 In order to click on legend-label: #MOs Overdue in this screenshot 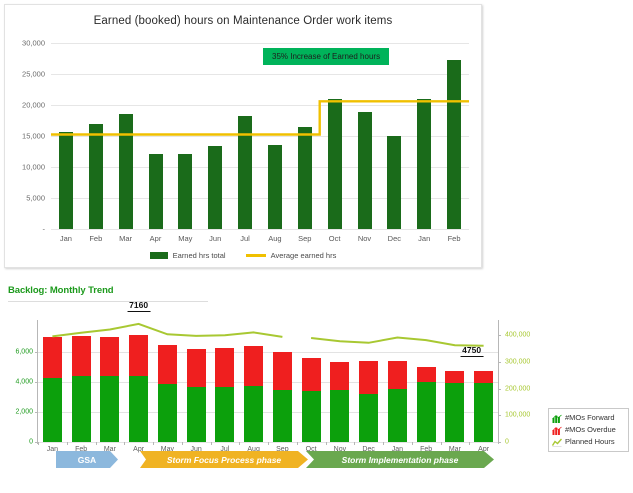, I will do `click(590, 429)`.